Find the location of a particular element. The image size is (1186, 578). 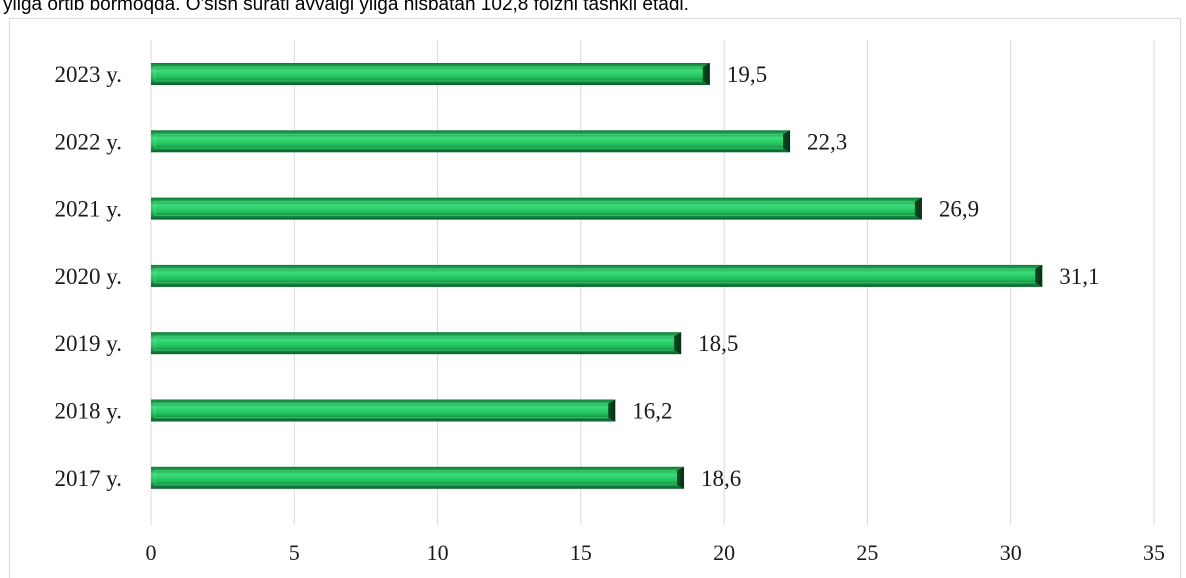

category-label: 2018 y. is located at coordinates (88, 411).